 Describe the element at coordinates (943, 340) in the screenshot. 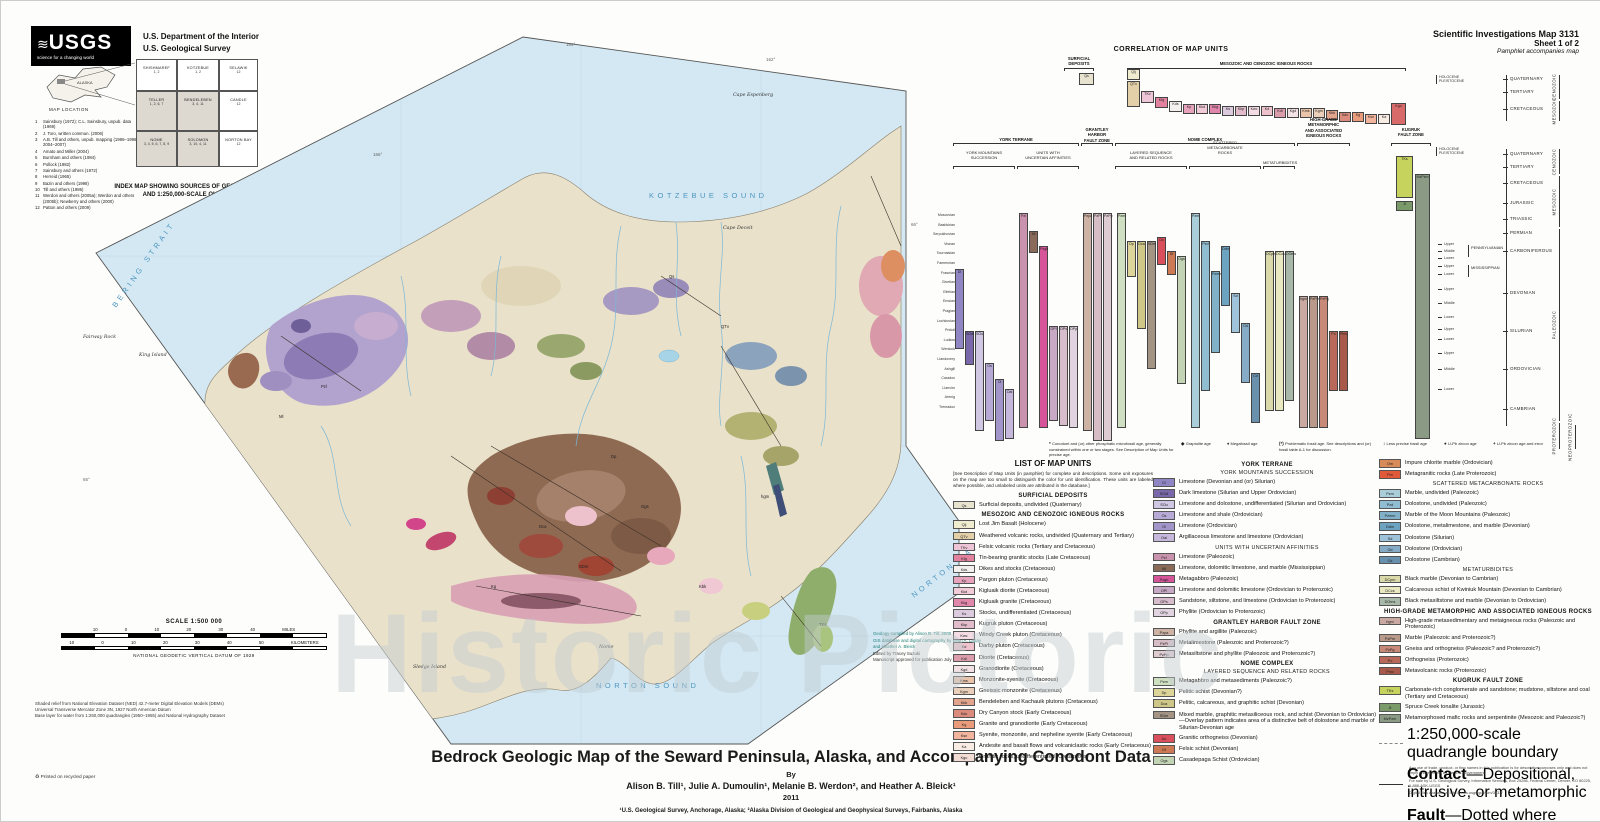

I see `stage-label: Ludlow` at that location.